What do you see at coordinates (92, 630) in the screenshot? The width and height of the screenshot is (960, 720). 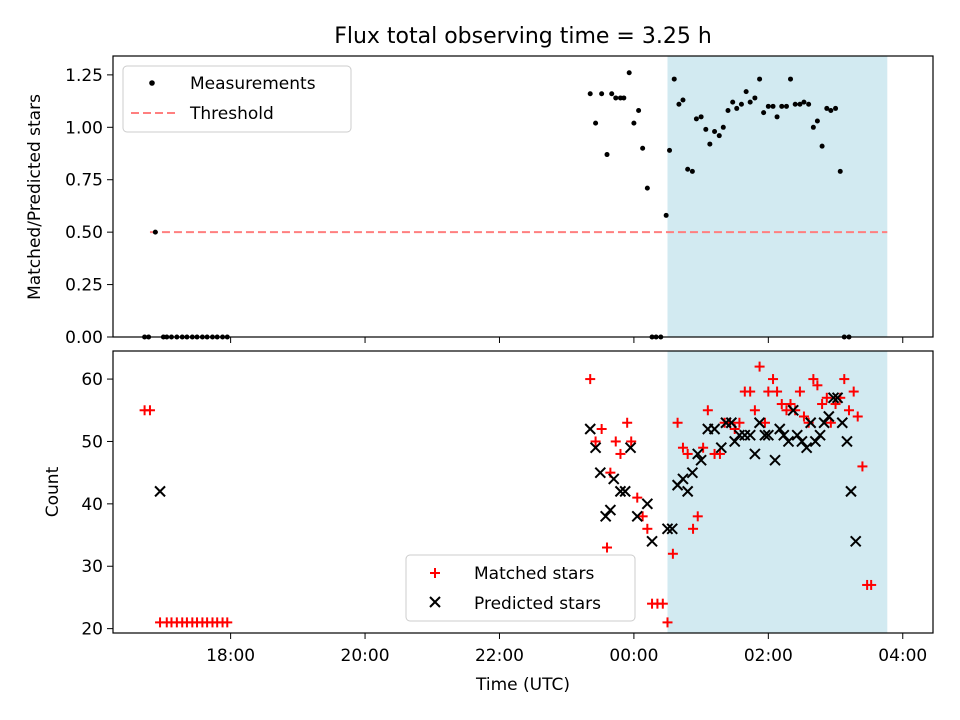 I see `y-tick-label: 20` at bounding box center [92, 630].